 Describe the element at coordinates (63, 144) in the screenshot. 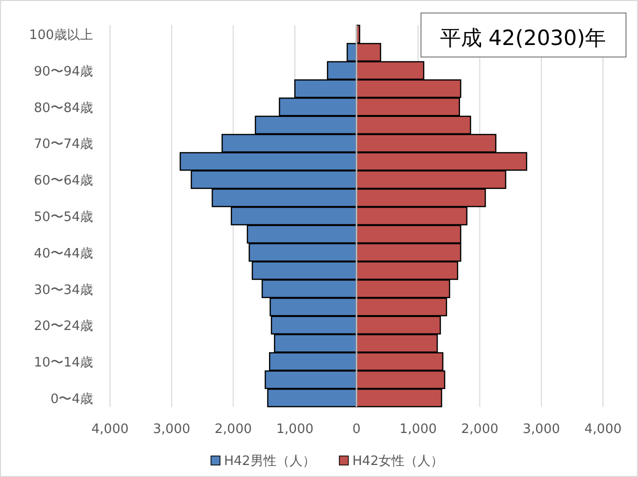

I see `y-tick-label: 70〜74歳` at that location.